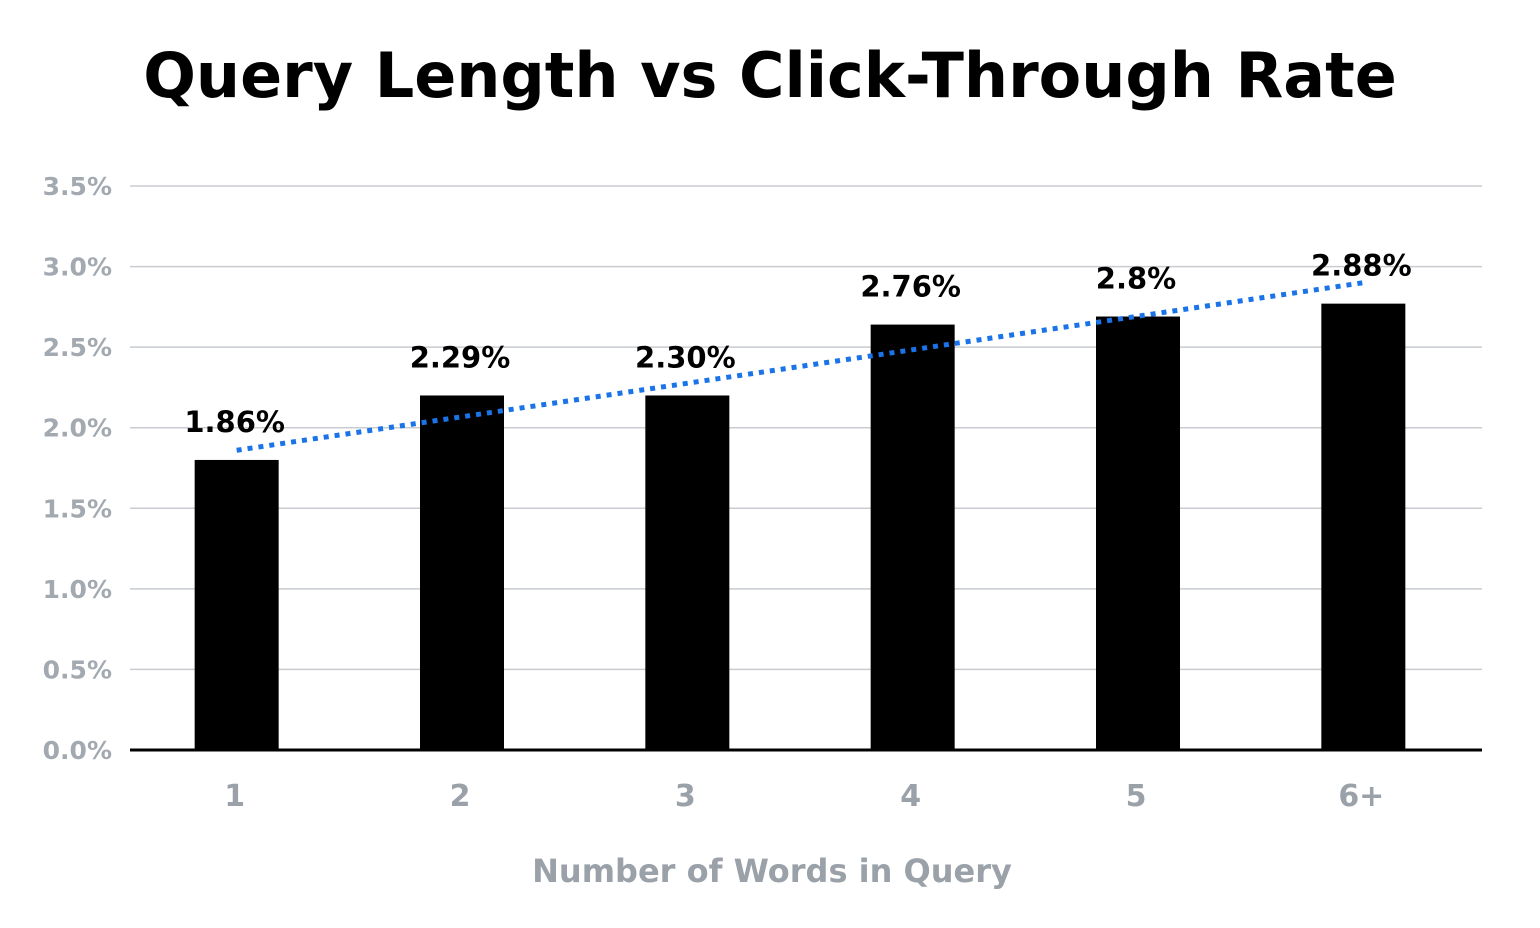 Image resolution: width=1540 pixels, height=928 pixels. What do you see at coordinates (77, 589) in the screenshot?
I see `y-tick-label: 1.0%` at bounding box center [77, 589].